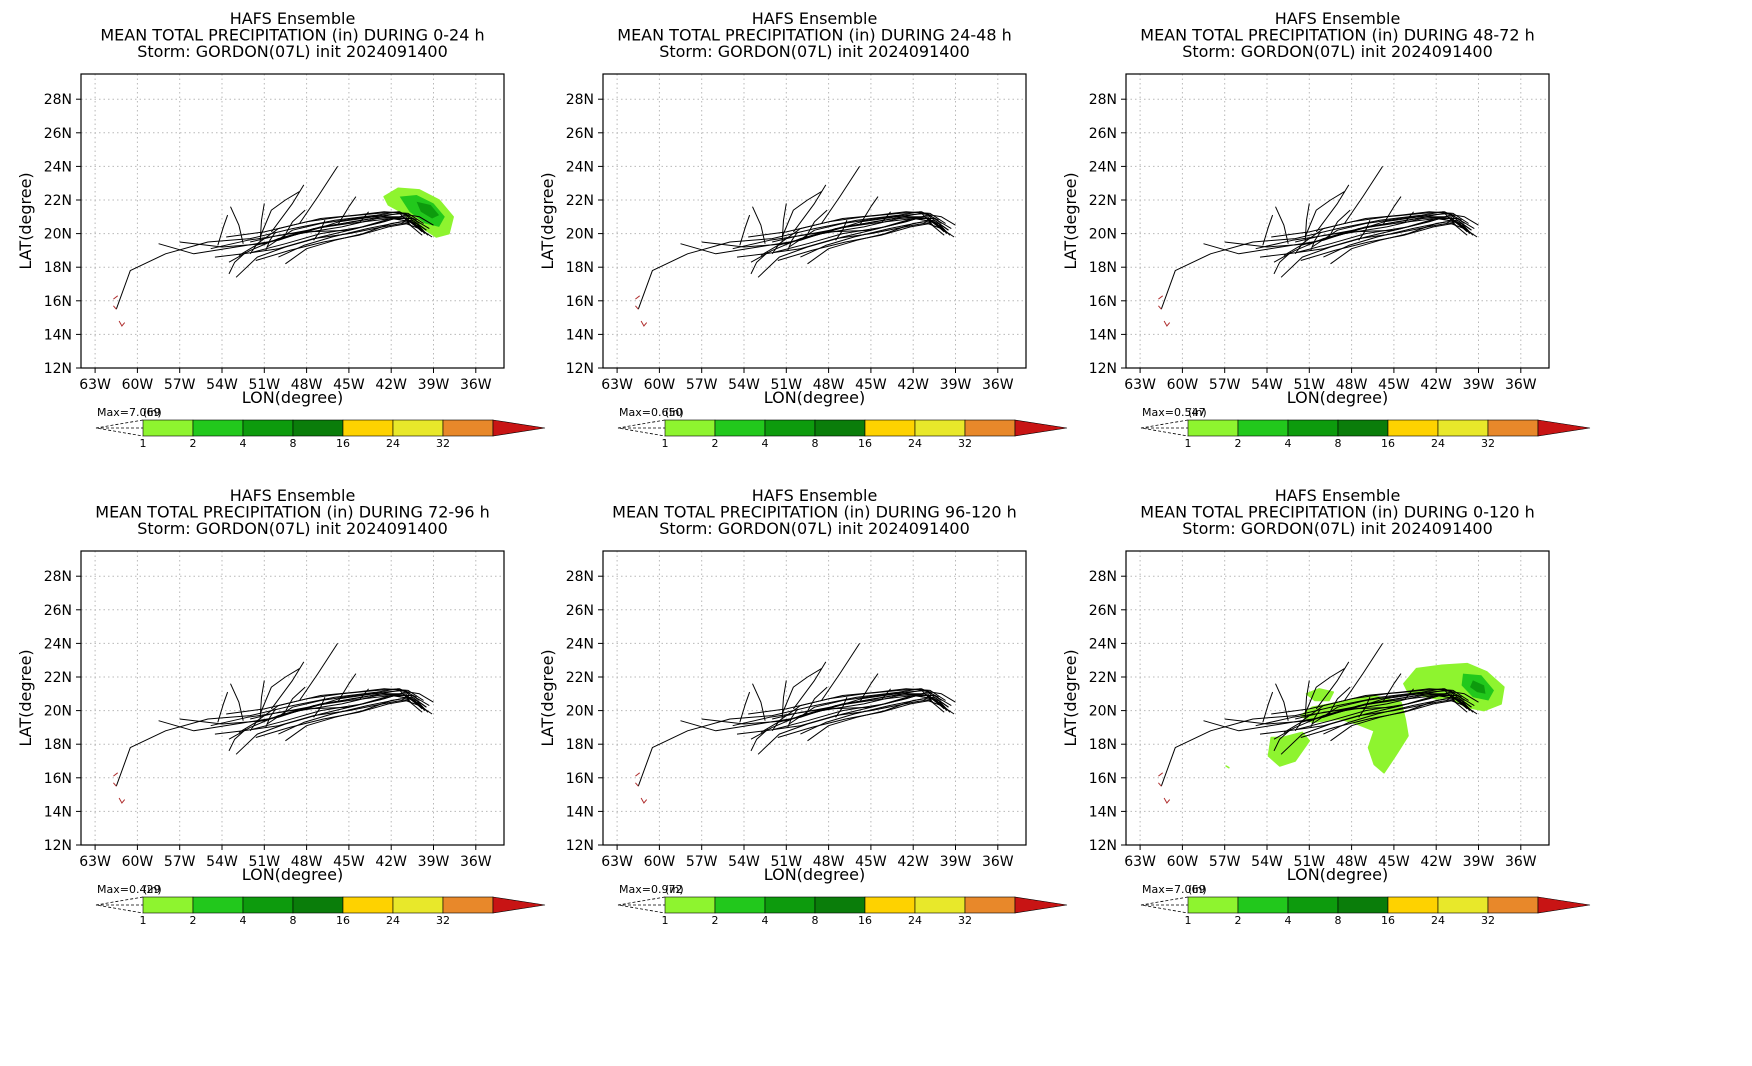 The image size is (1752, 1066). Describe the element at coordinates (1103, 846) in the screenshot. I see `y-tick-label: 12N` at that location.